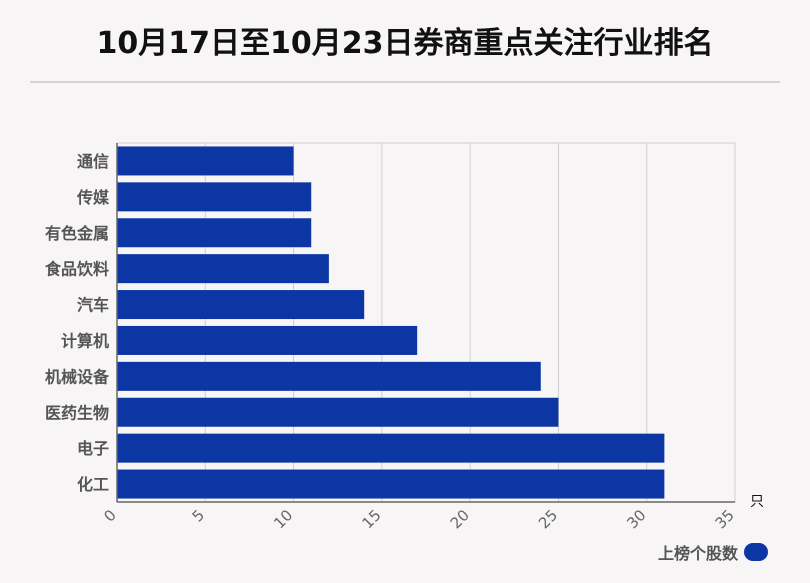 The height and width of the screenshot is (583, 810). I want to click on bar-电子, so click(391, 448).